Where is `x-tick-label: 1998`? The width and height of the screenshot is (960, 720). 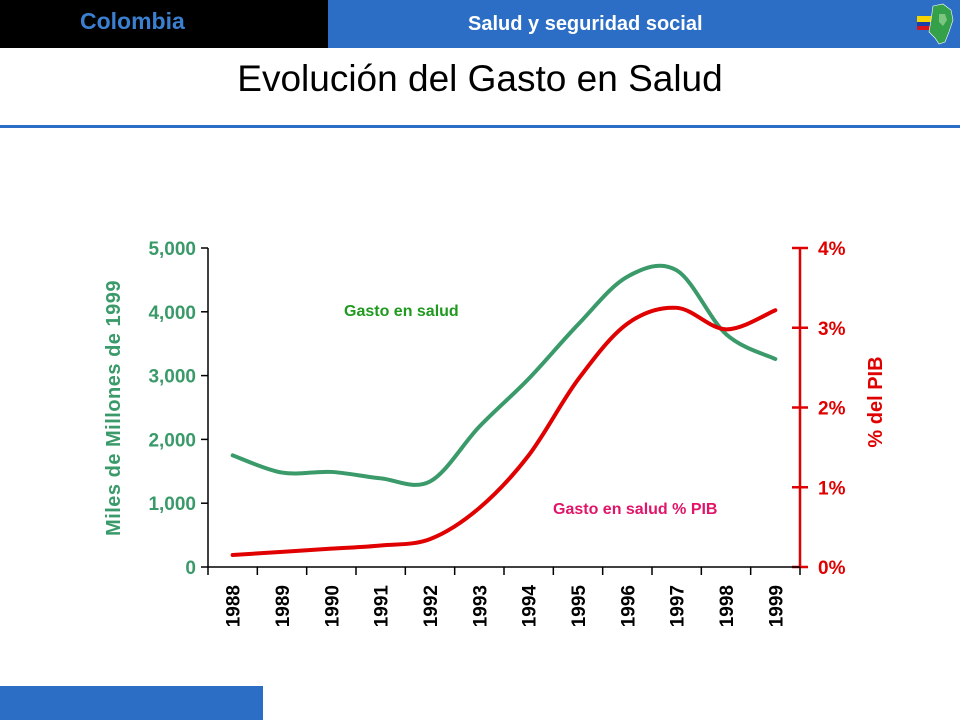
x-tick-label: 1998 is located at coordinates (727, 606).